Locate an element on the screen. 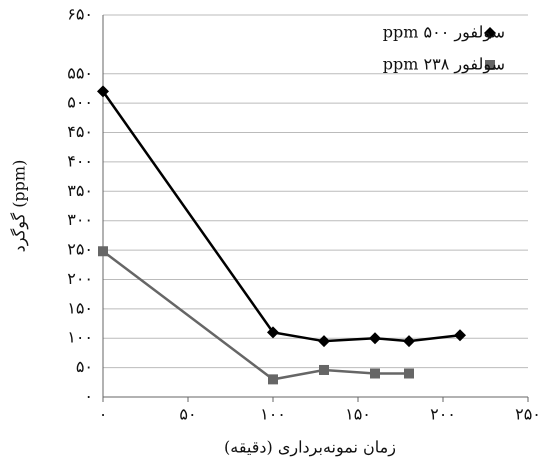  x-tick-label: ۲۵۰ is located at coordinates (528, 414).